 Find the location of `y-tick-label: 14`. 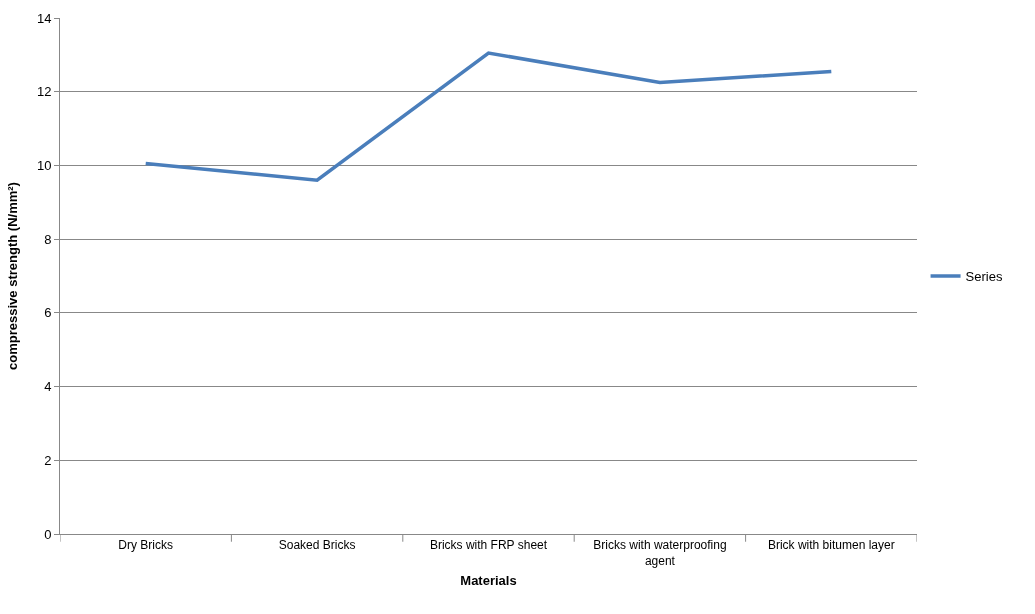

y-tick-label: 14 is located at coordinates (44, 18).